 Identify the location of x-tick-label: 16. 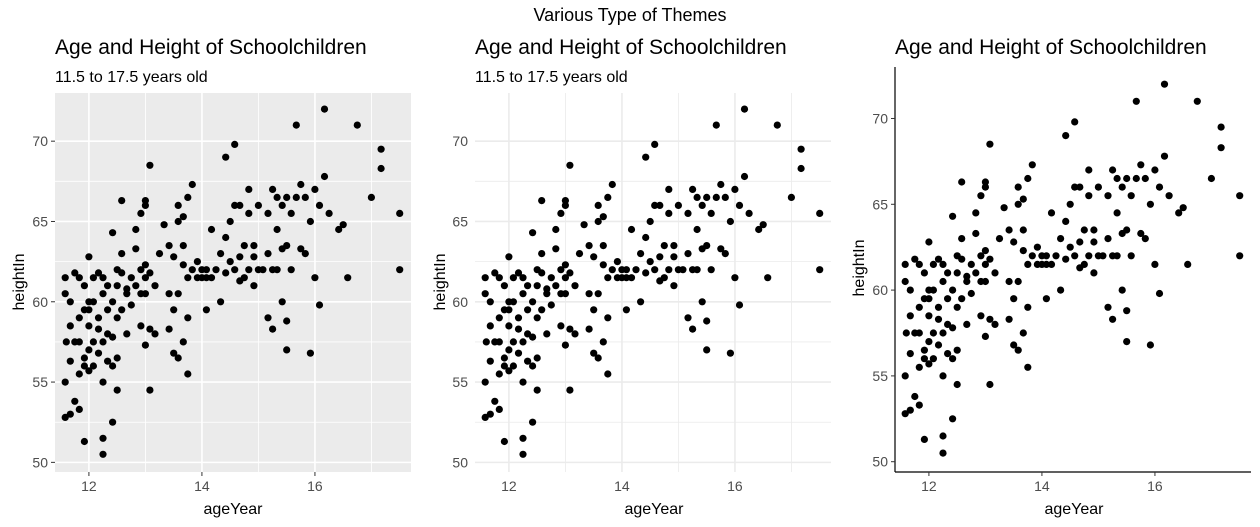
(1155, 486).